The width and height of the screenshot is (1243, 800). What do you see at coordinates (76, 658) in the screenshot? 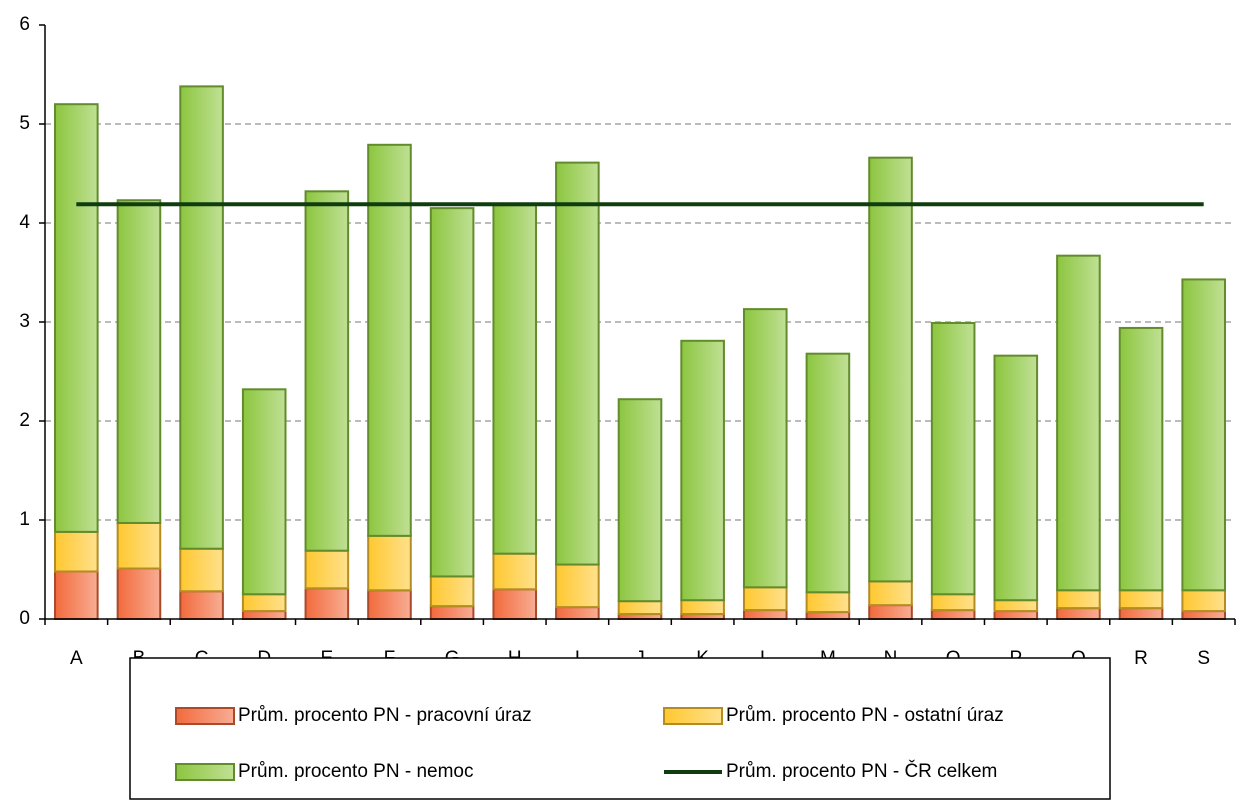
I see `x-tick-label: A` at bounding box center [76, 658].